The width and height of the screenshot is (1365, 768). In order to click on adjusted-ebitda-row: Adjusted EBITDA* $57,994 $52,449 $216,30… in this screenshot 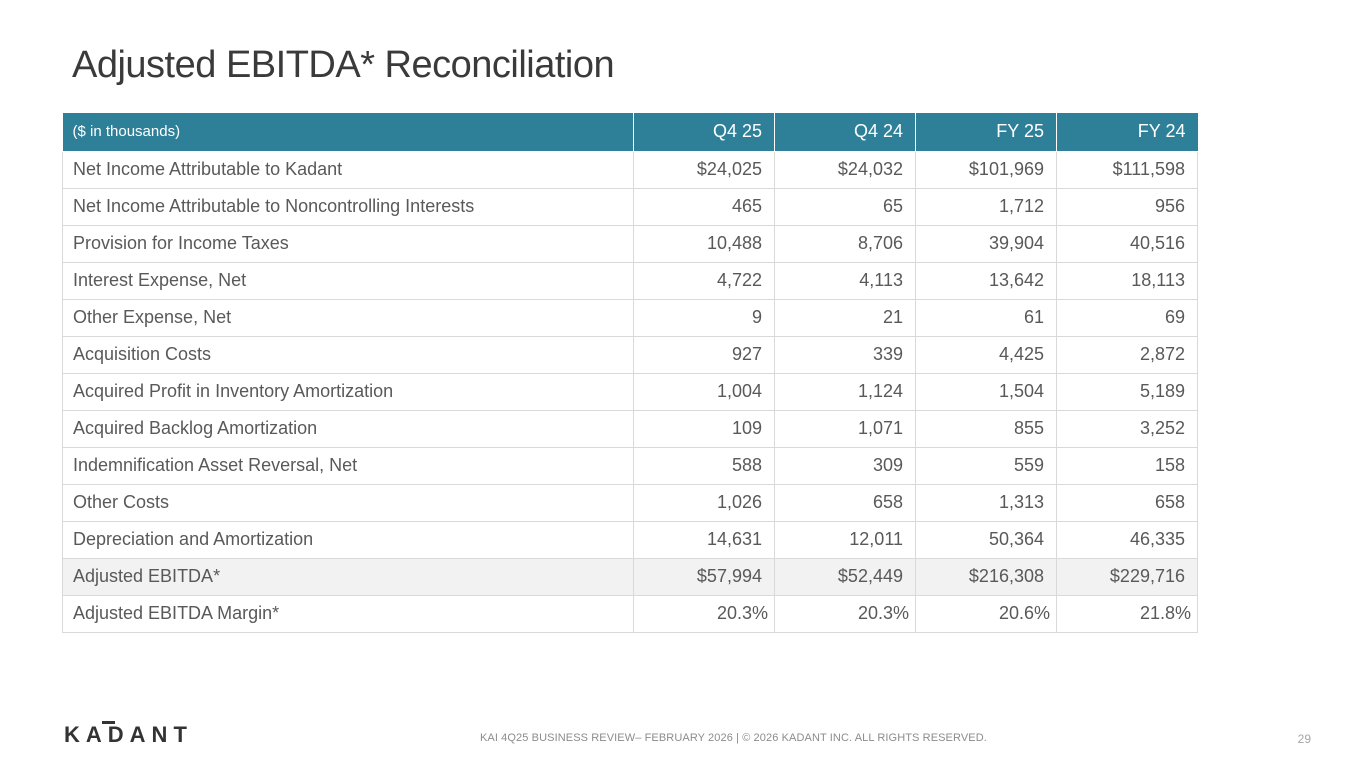, I will do `click(630, 576)`.